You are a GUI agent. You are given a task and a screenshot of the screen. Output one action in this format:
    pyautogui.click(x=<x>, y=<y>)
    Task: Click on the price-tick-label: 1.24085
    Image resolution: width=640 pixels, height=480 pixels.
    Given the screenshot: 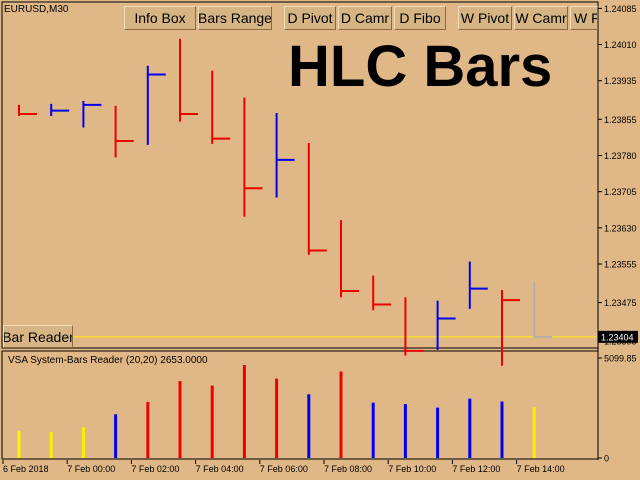 What is the action you would take?
    pyautogui.click(x=620, y=9)
    